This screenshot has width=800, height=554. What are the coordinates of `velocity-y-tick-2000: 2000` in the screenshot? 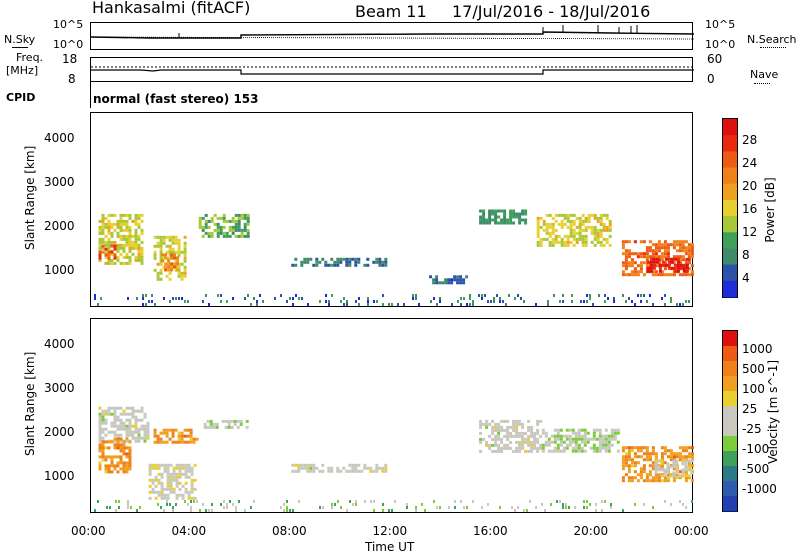 It's located at (59, 432).